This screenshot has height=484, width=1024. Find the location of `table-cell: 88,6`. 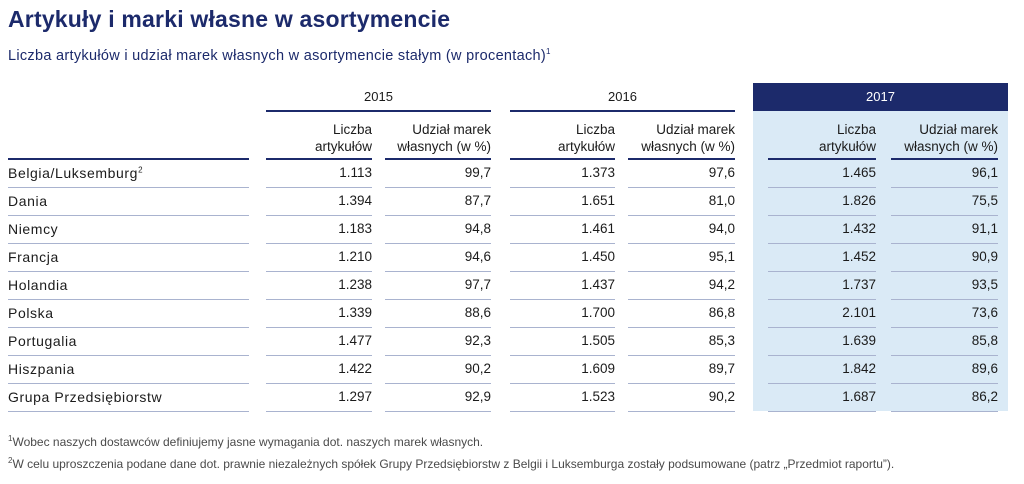

table-cell: 88,6 is located at coordinates (477, 312).